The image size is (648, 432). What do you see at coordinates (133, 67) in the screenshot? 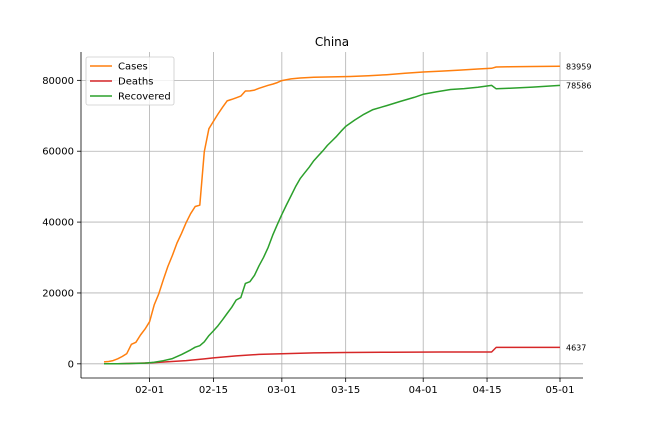
I see `legend-label-cases: Cases` at bounding box center [133, 67].